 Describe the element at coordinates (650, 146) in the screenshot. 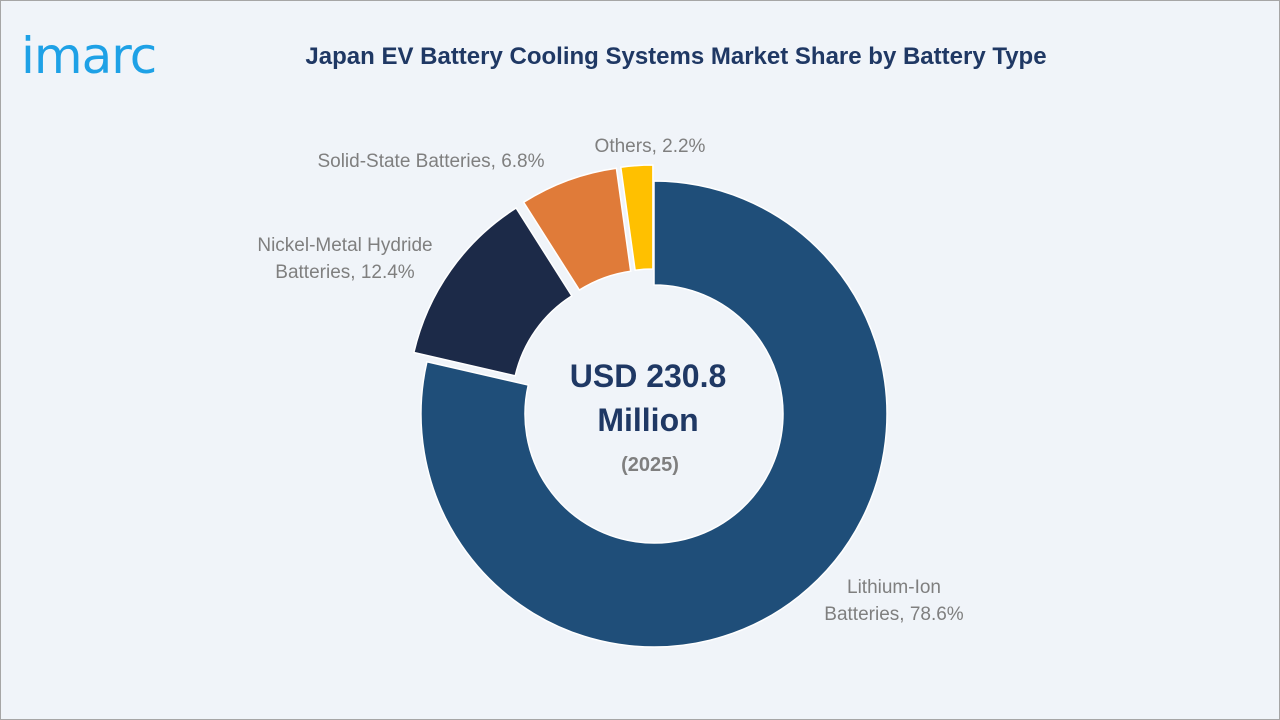

I see `slice-label: Others, 2.2%` at that location.